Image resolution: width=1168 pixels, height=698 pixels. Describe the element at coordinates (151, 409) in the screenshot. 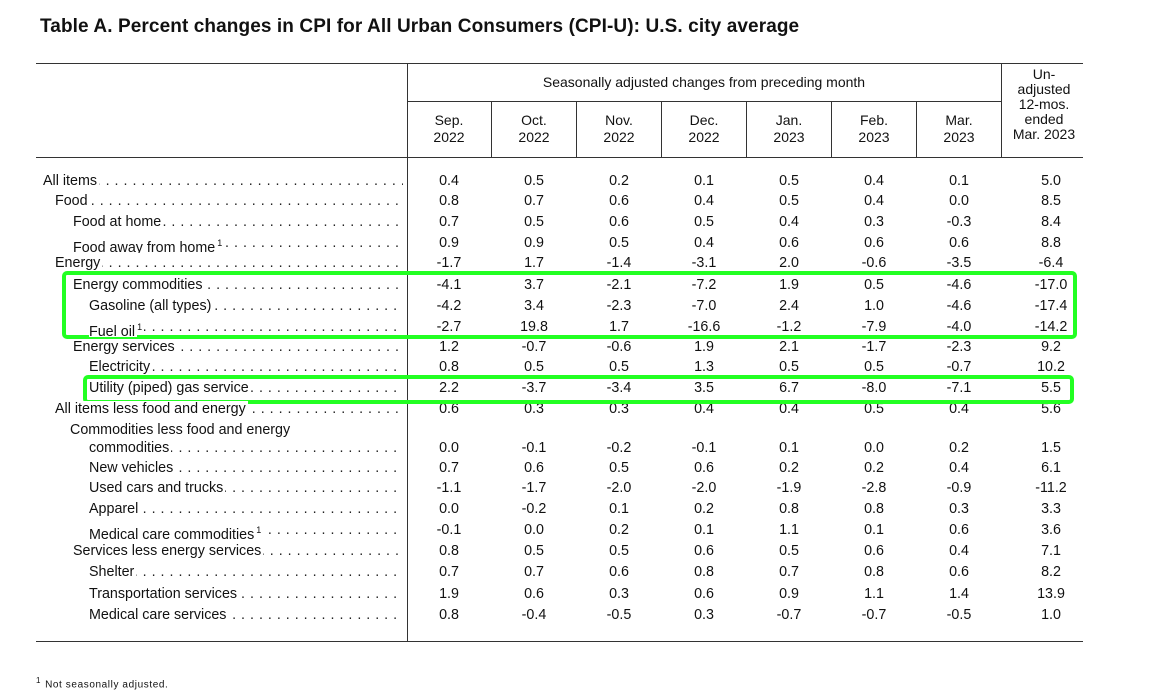

I see `row-label-text: All items less food and energy` at that location.